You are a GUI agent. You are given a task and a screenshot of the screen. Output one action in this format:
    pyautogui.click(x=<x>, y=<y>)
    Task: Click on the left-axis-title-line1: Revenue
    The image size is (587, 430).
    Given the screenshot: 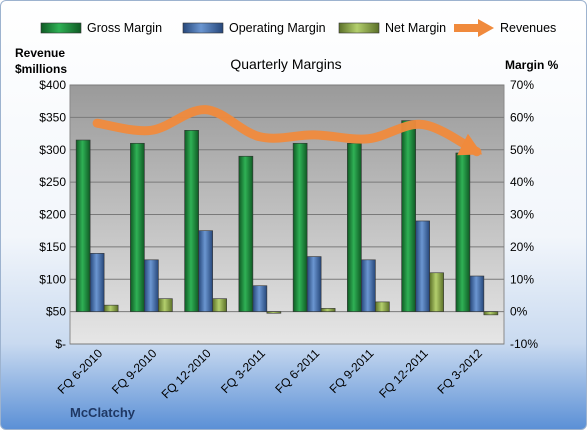 What is the action you would take?
    pyautogui.click(x=40, y=53)
    